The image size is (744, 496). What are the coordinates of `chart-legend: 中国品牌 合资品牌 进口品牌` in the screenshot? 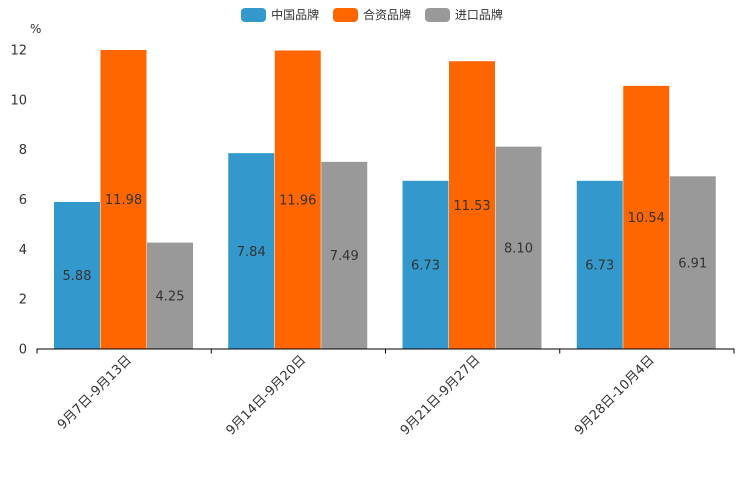 It's located at (372, 15).